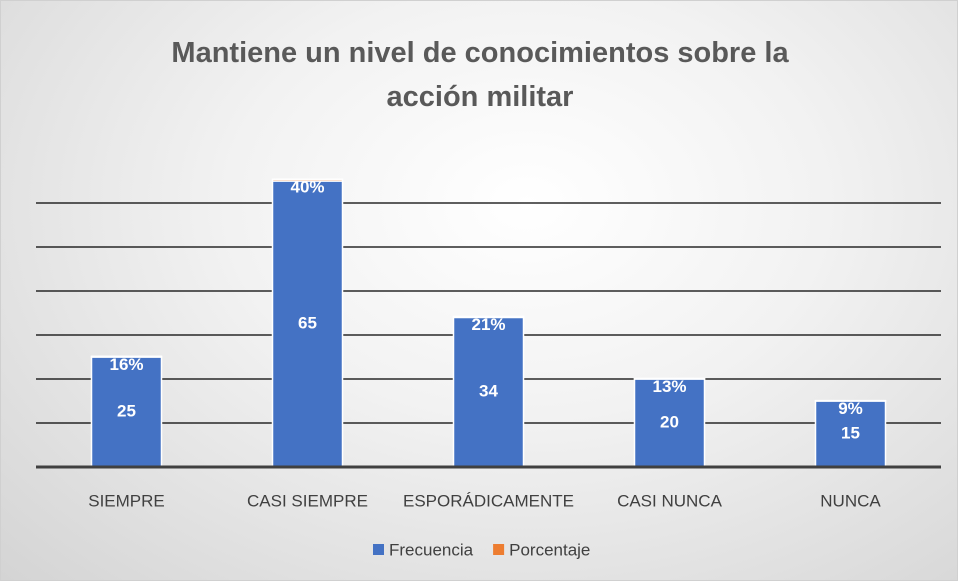 The image size is (958, 582). I want to click on legend-label: Frecuencia, so click(431, 549).